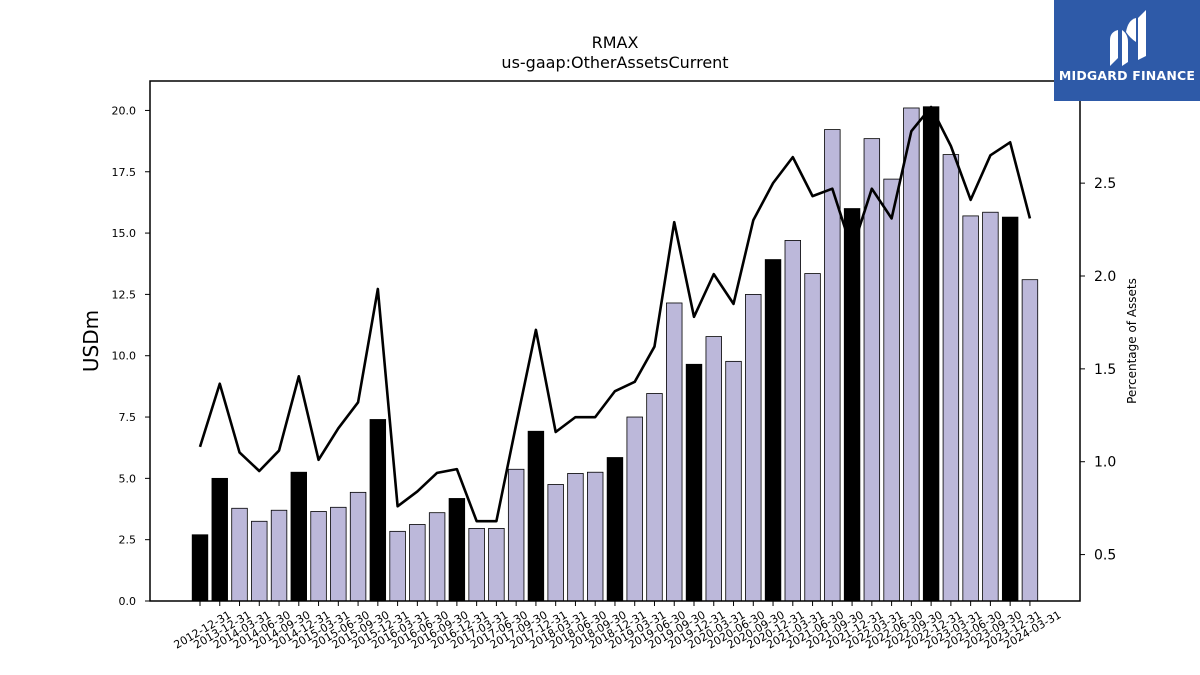  What do you see at coordinates (91, 341) in the screenshot?
I see `y-axis-label: USDm` at bounding box center [91, 341].